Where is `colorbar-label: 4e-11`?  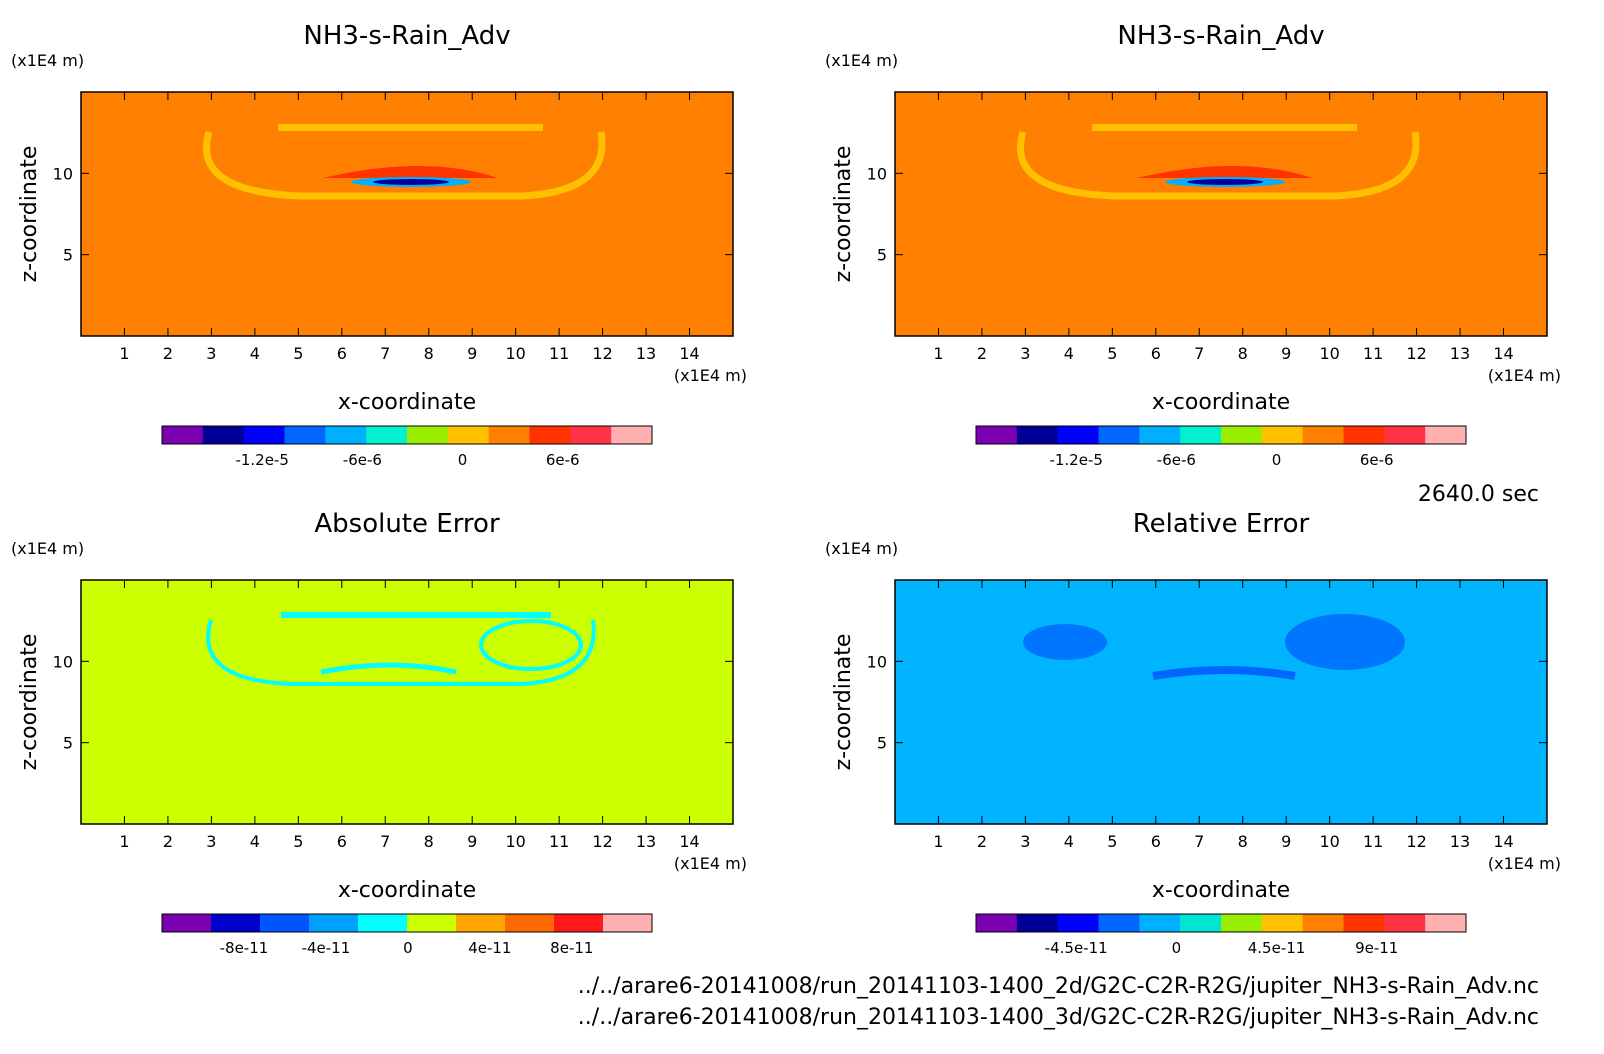
colorbar-label: 4e-11 is located at coordinates (489, 948).